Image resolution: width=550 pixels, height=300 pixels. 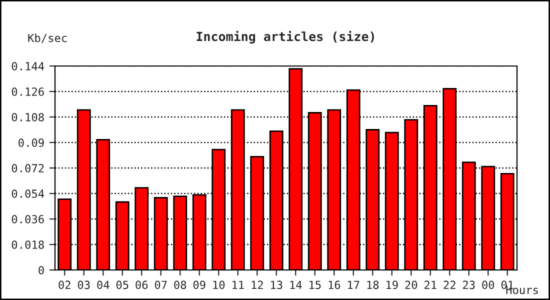 What do you see at coordinates (469, 285) in the screenshot?
I see `x-tick-label: 23` at bounding box center [469, 285].